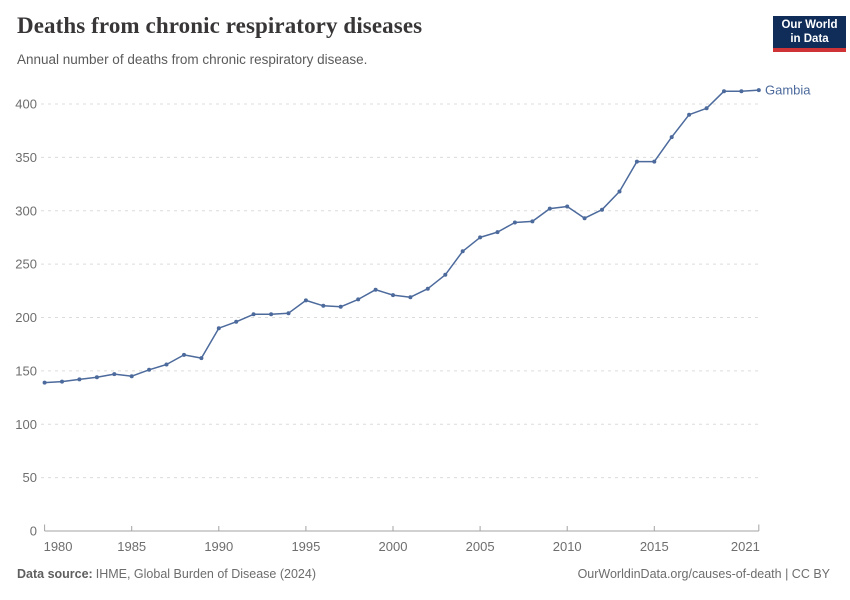  Describe the element at coordinates (33, 531) in the screenshot. I see `y-tick-label: 0` at that location.